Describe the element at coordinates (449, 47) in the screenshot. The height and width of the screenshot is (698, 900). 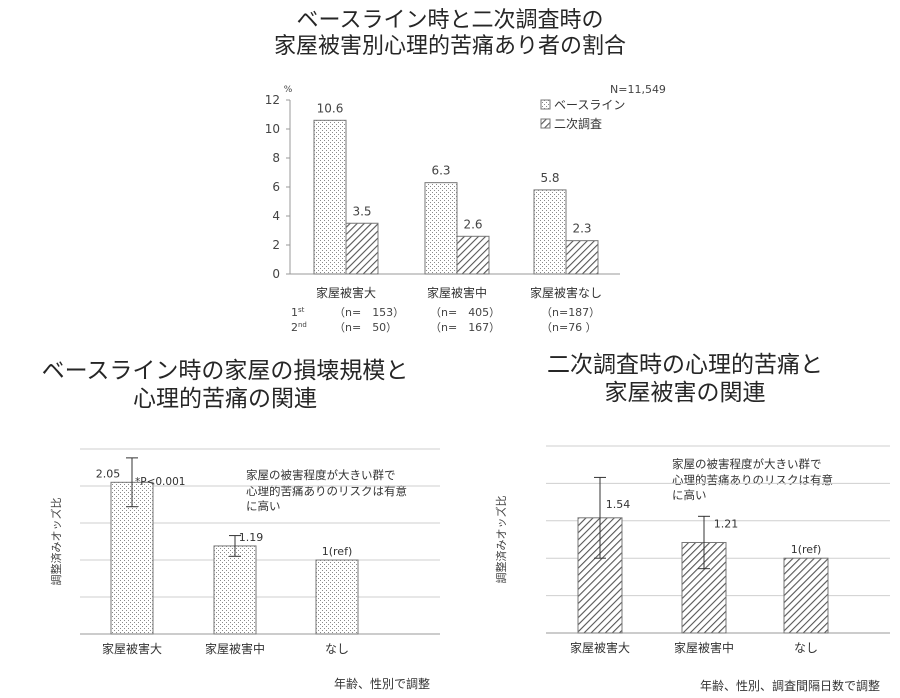
I see `top-title-line-2: 家屋被害別心理的苦痛あり者の割合` at that location.